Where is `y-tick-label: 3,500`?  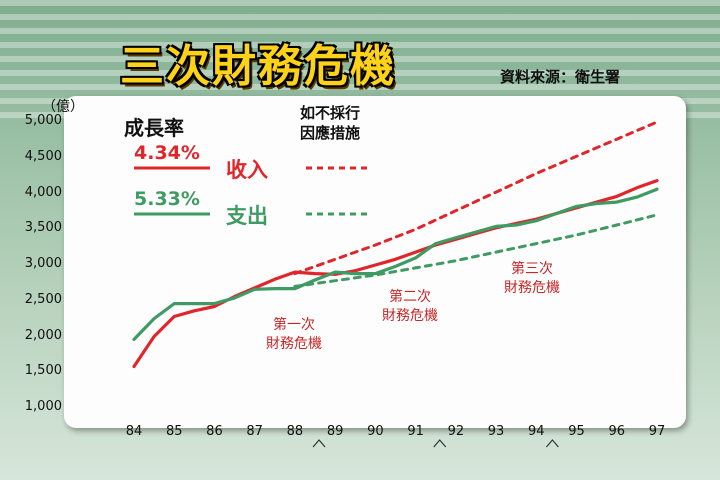 y-tick-label: 3,500 is located at coordinates (43, 228).